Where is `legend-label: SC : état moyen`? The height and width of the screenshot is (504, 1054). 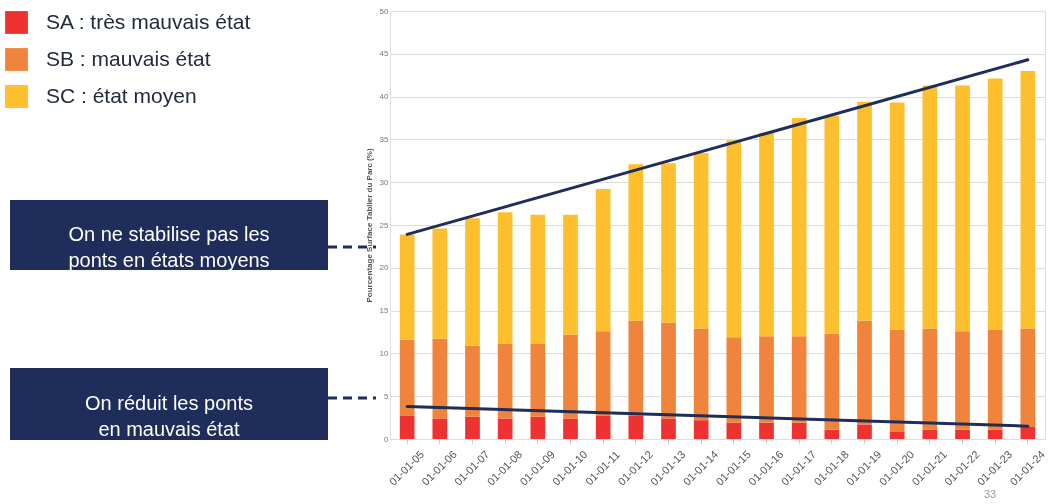 legend-label: SC : état moyen is located at coordinates (121, 95).